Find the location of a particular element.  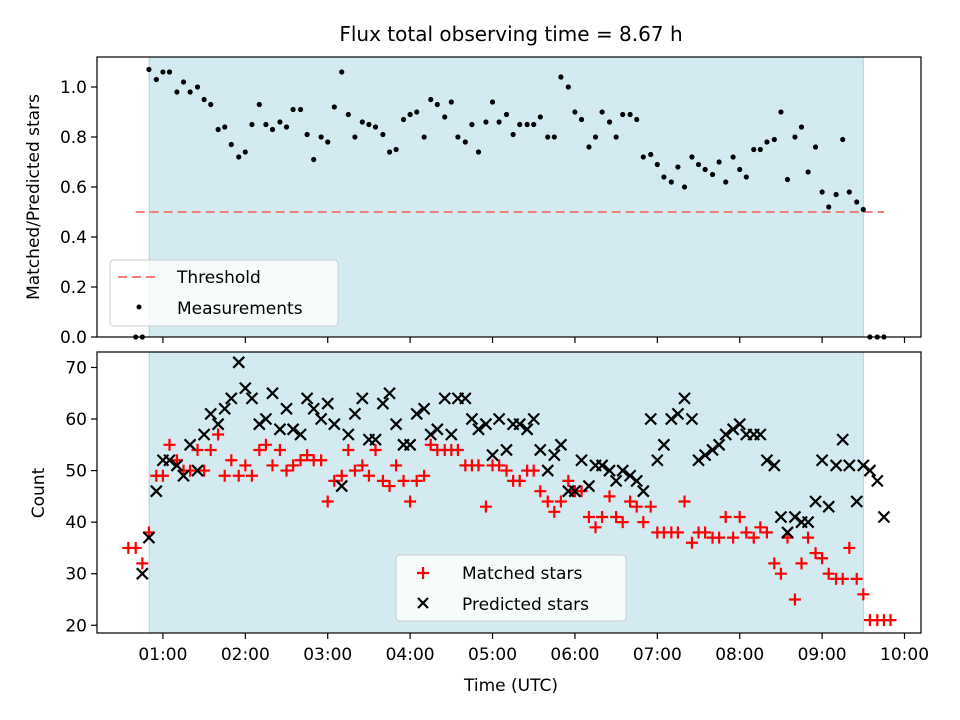

x-tick-label: 07:00 is located at coordinates (657, 655).